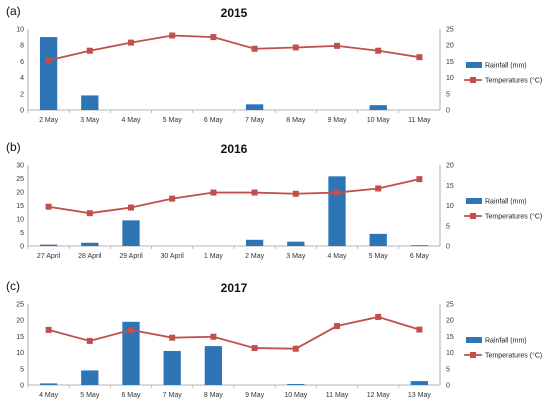 Image resolution: width=550 pixels, height=410 pixels. Describe the element at coordinates (22, 62) in the screenshot. I see `y-left-tick-label: 6` at that location.